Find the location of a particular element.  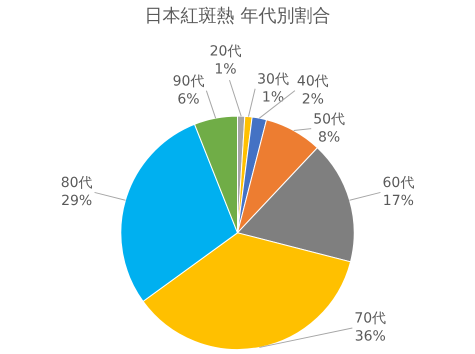

slice-label: 50代 is located at coordinates (329, 119).